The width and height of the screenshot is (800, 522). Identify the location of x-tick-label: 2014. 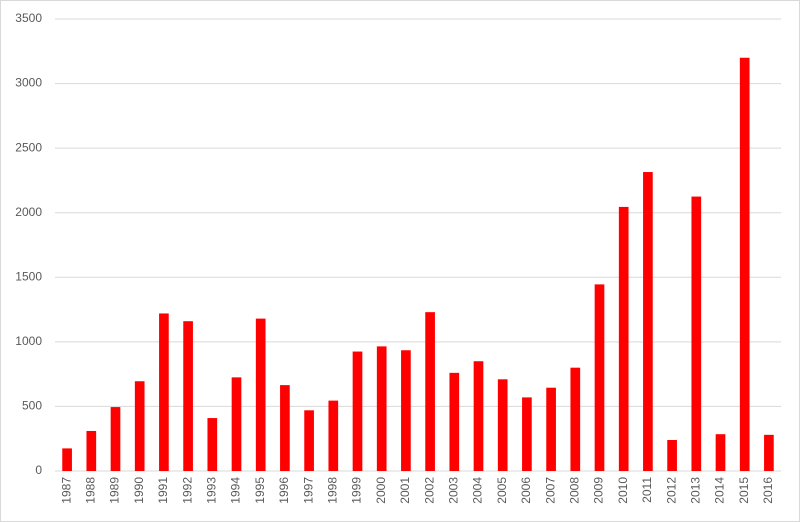
(720, 490).